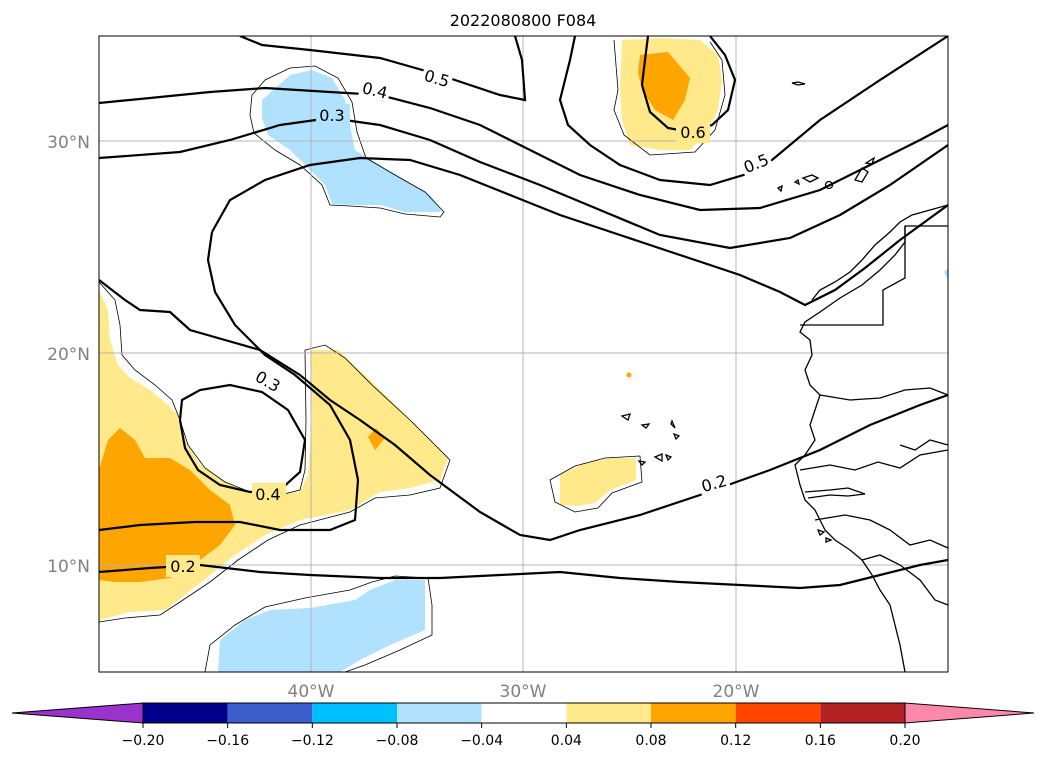  I want to click on lon-labels: 40°W 30°W 20°W, so click(524, 692).